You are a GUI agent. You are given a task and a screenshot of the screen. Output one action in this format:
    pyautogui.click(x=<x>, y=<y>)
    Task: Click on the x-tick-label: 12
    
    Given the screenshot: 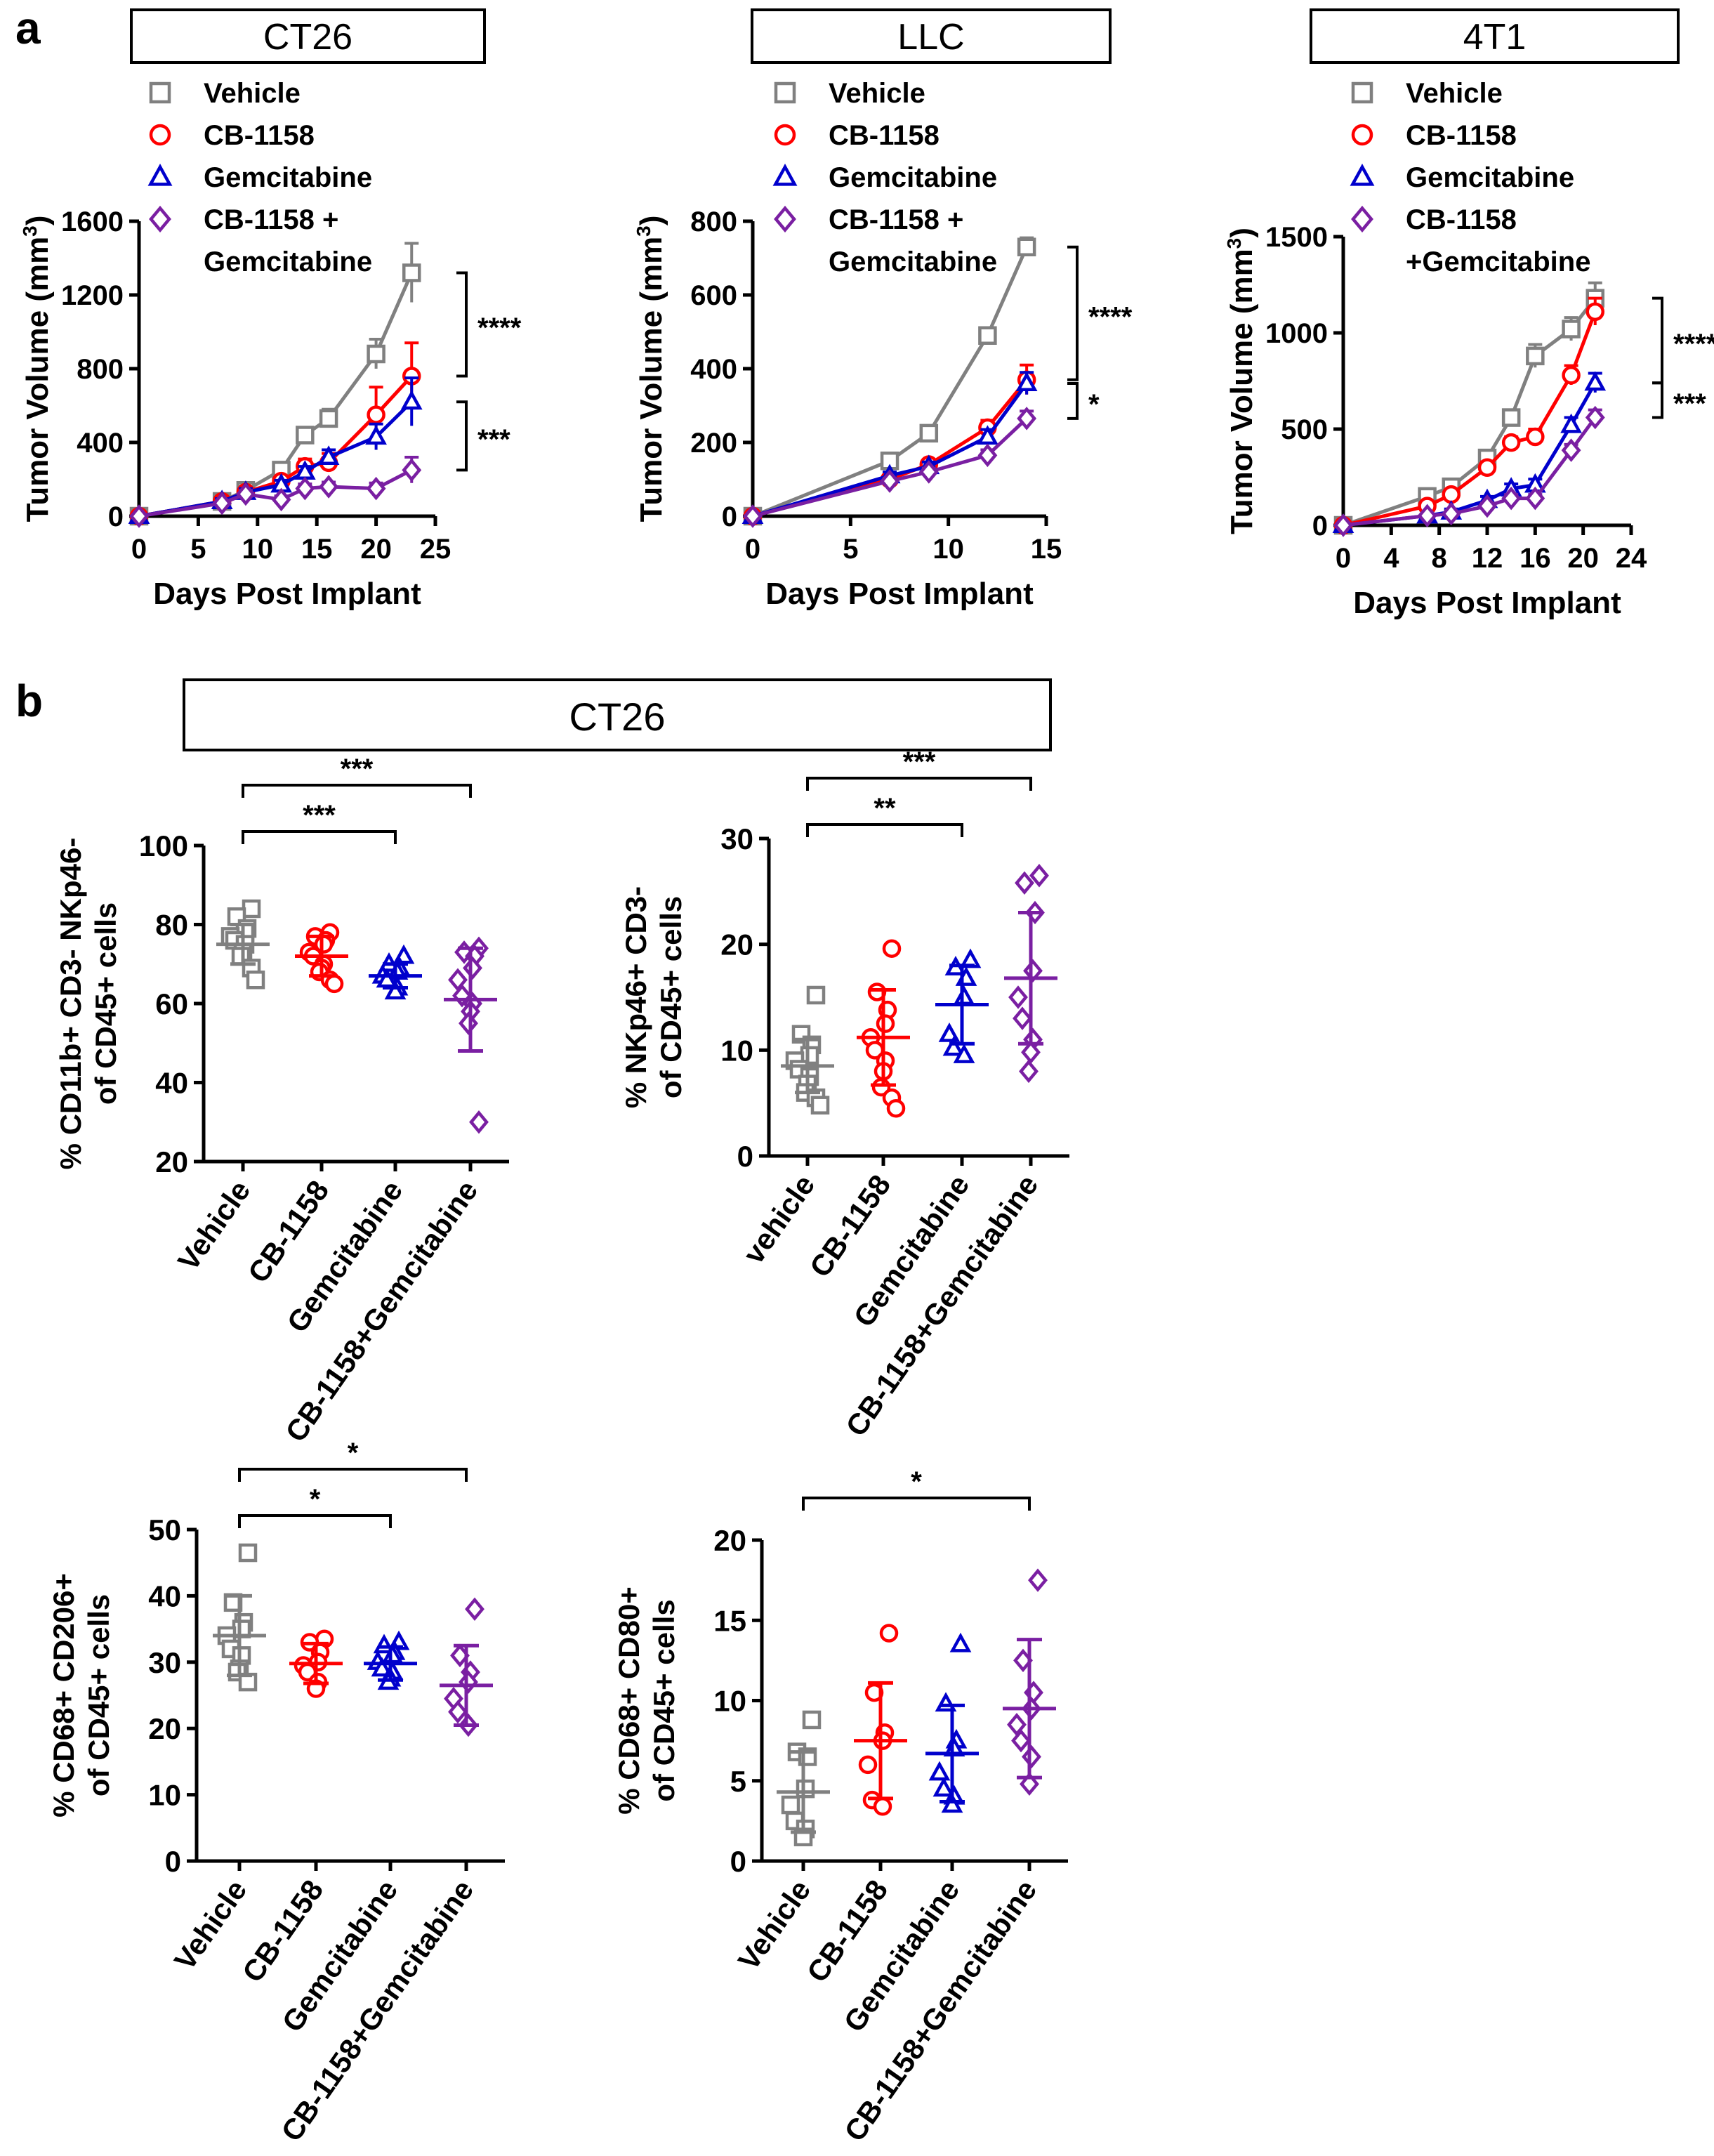 What is the action you would take?
    pyautogui.click(x=1487, y=558)
    